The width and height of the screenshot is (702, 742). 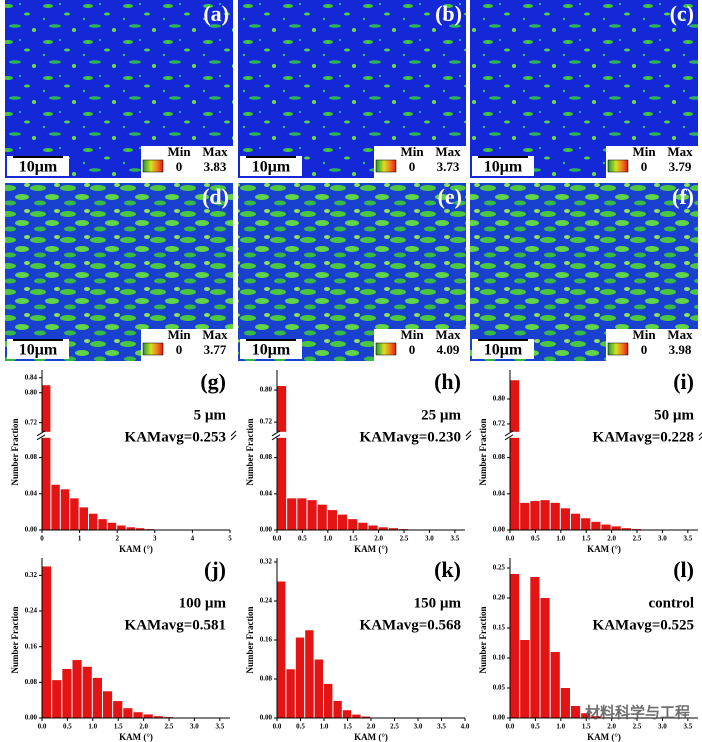 What do you see at coordinates (499, 457) in the screenshot?
I see `y-tick-label: 0.08` at bounding box center [499, 457].